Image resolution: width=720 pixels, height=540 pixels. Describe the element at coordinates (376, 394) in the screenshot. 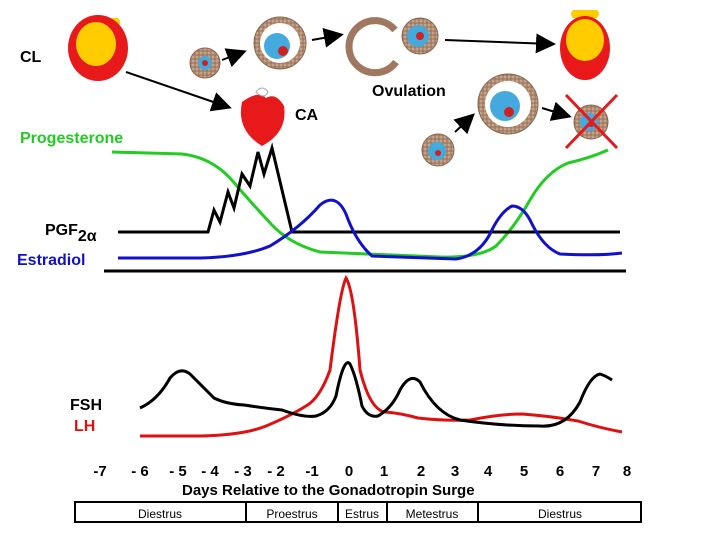

I see `fsh-curve` at that location.